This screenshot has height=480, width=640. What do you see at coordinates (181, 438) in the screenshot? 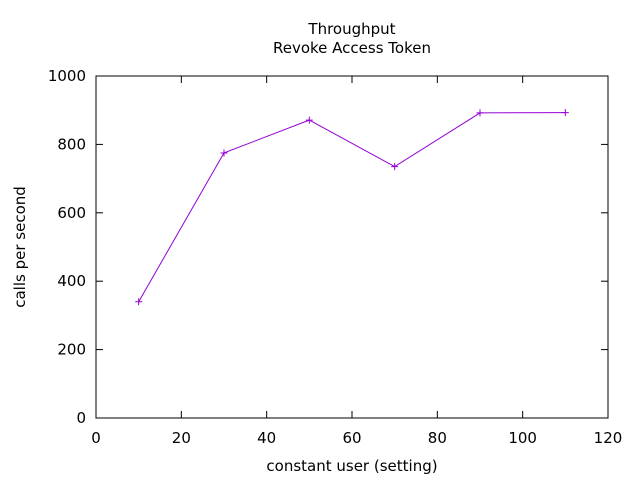
I see `x-tick-label: 20` at bounding box center [181, 438].